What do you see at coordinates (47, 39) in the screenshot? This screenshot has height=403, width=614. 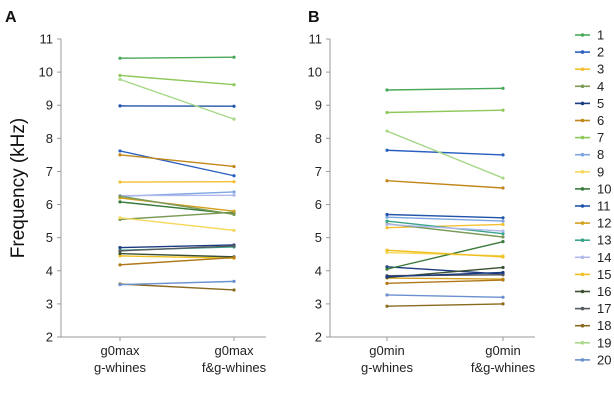 I see `y-tick-label: 11` at bounding box center [47, 39].